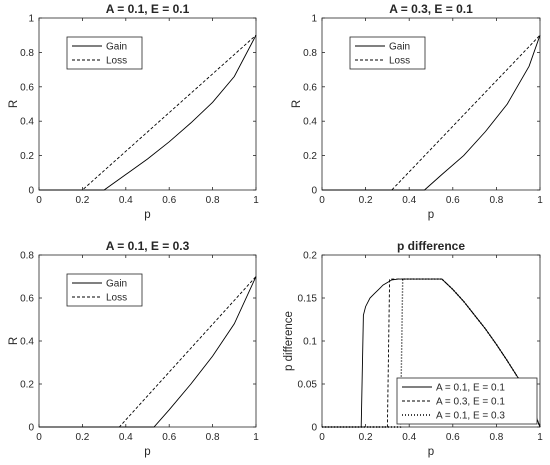 The width and height of the screenshot is (550, 465). I want to click on chart-title: A = 0.1, E = 0.3, so click(148, 246).